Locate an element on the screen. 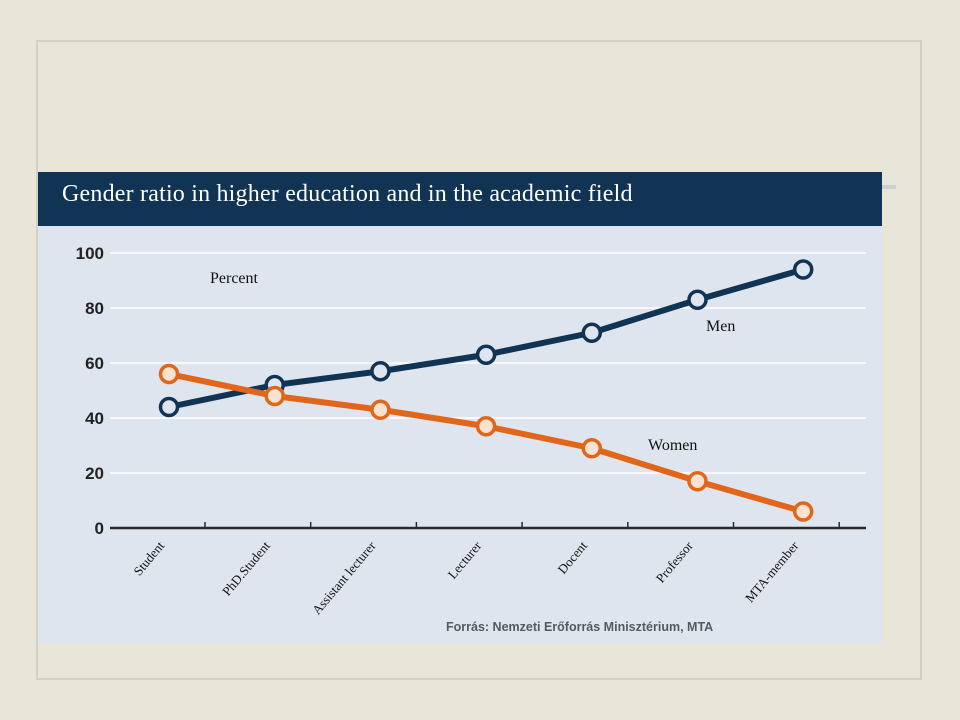 The height and width of the screenshot is (720, 960). x-tick-label: Assistant lecturer is located at coordinates (344, 578).